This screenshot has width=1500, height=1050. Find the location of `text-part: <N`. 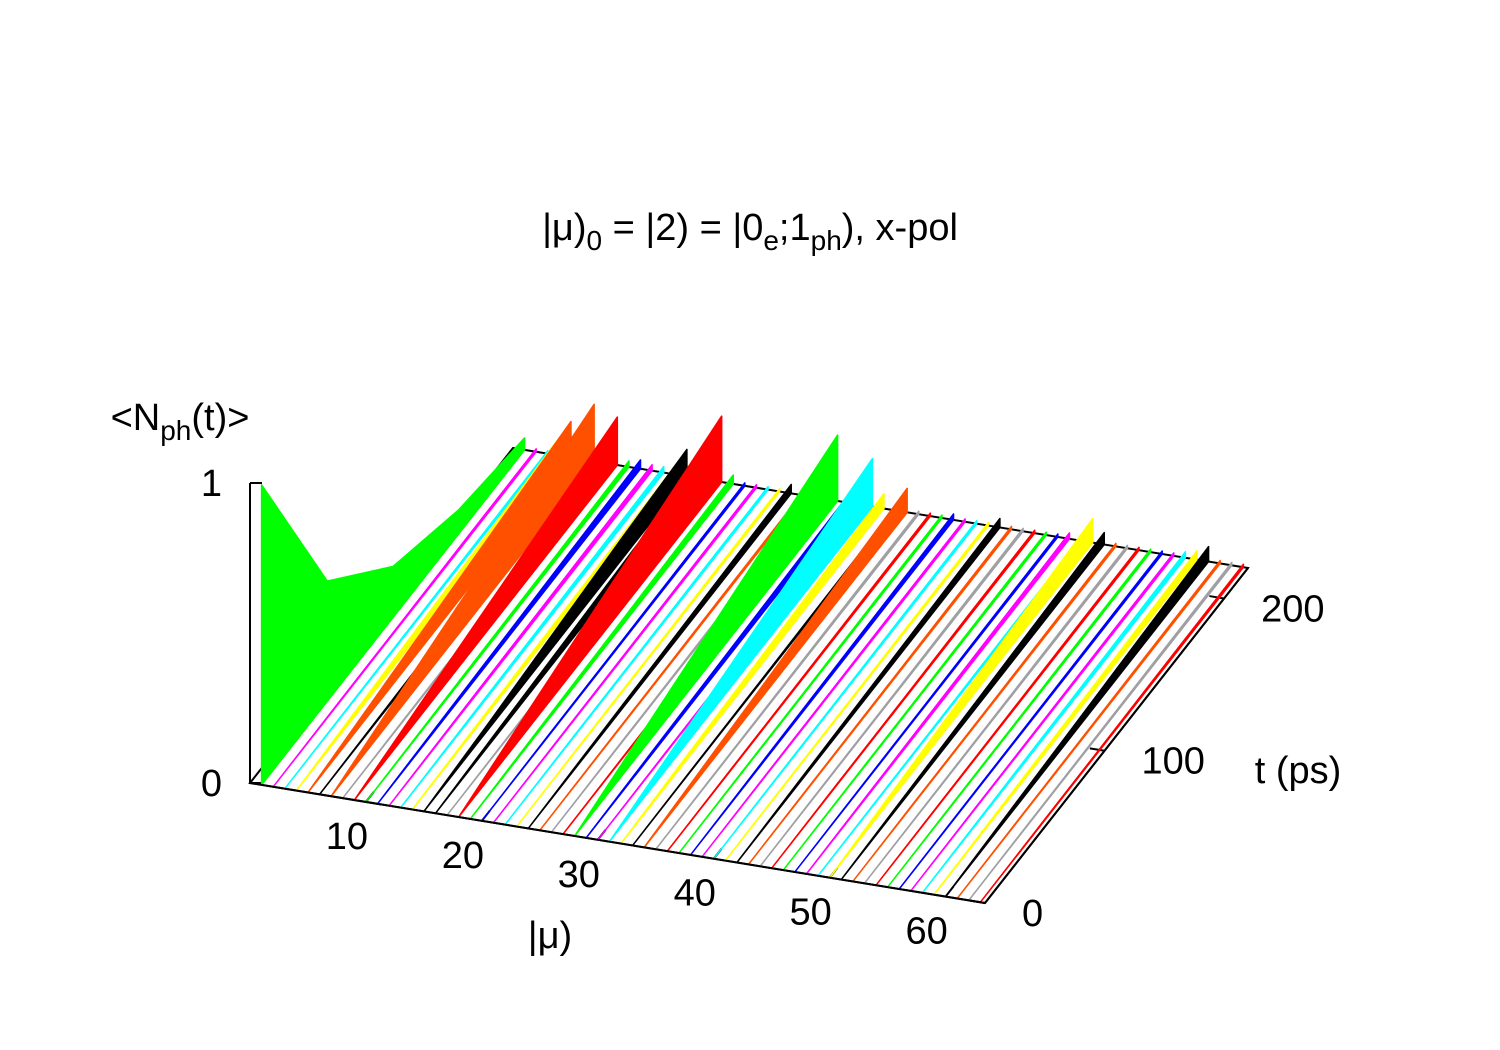

text-part: <N is located at coordinates (136, 418).